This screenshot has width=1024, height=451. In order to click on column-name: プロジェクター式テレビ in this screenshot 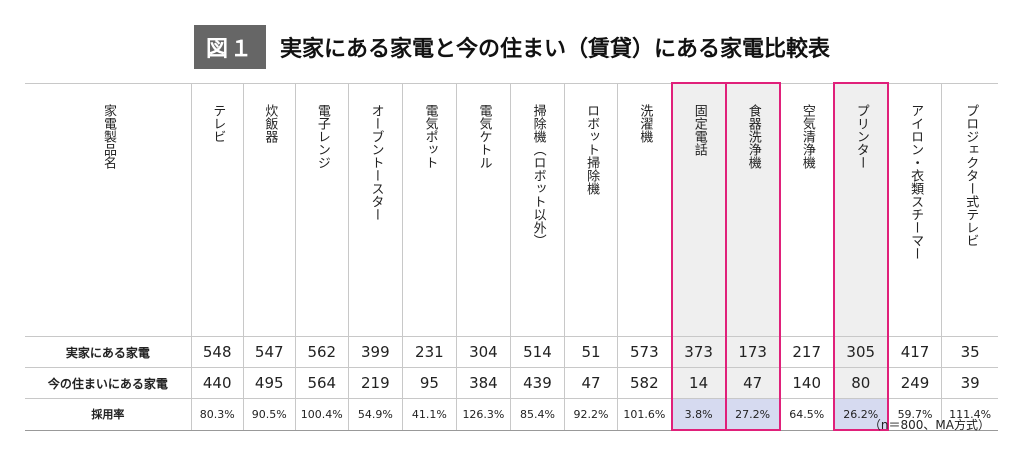, I will do `click(971, 175)`.